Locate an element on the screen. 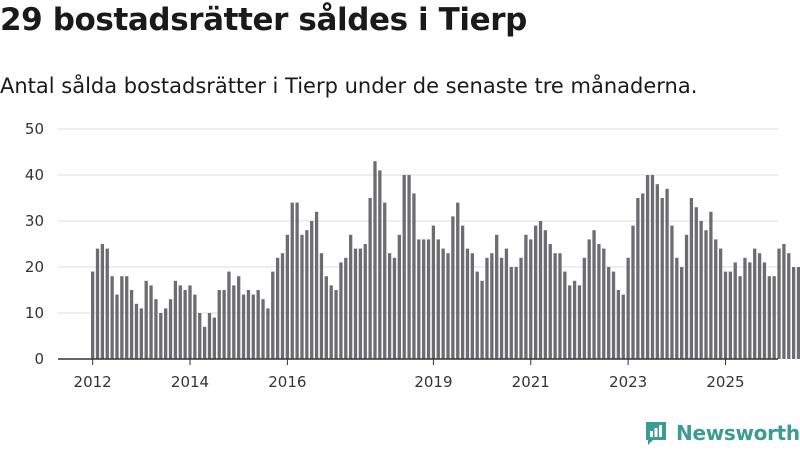 The width and height of the screenshot is (800, 450). x-tick-label: 2016 is located at coordinates (287, 382).